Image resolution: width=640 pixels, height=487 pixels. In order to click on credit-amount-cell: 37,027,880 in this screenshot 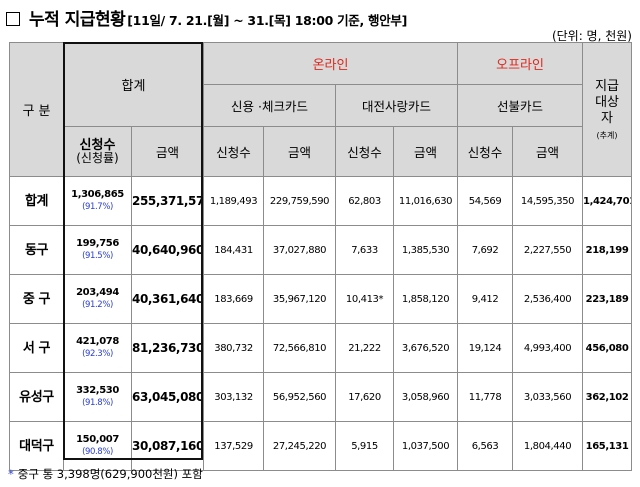, I will do `click(300, 250)`.